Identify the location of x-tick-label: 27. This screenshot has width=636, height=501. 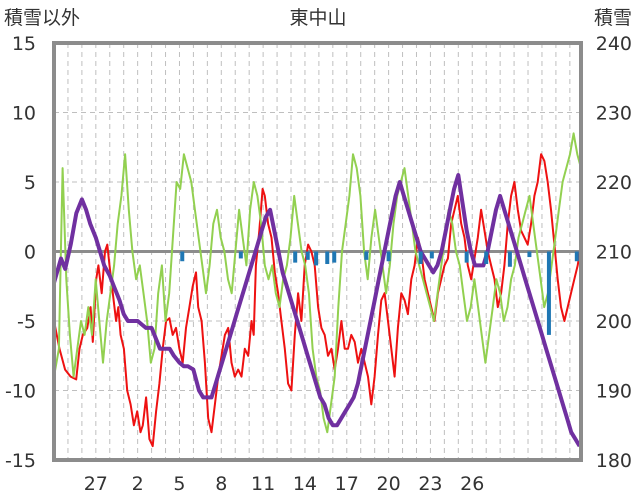
(96, 484).